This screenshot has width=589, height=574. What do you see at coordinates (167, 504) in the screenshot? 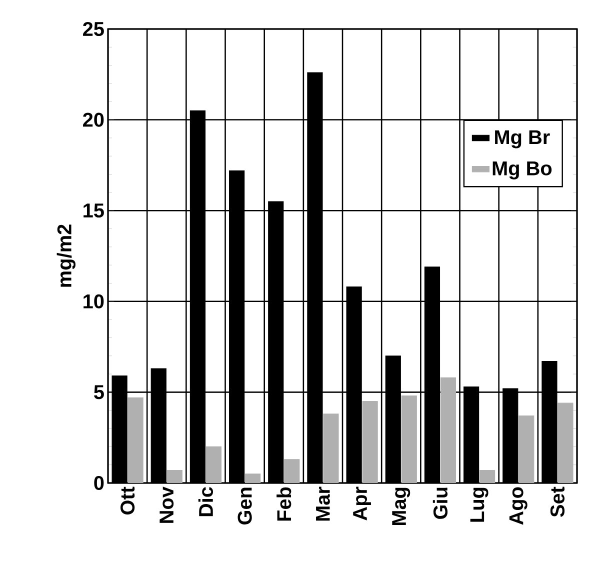
I see `x-tick-label: Nov` at bounding box center [167, 504].